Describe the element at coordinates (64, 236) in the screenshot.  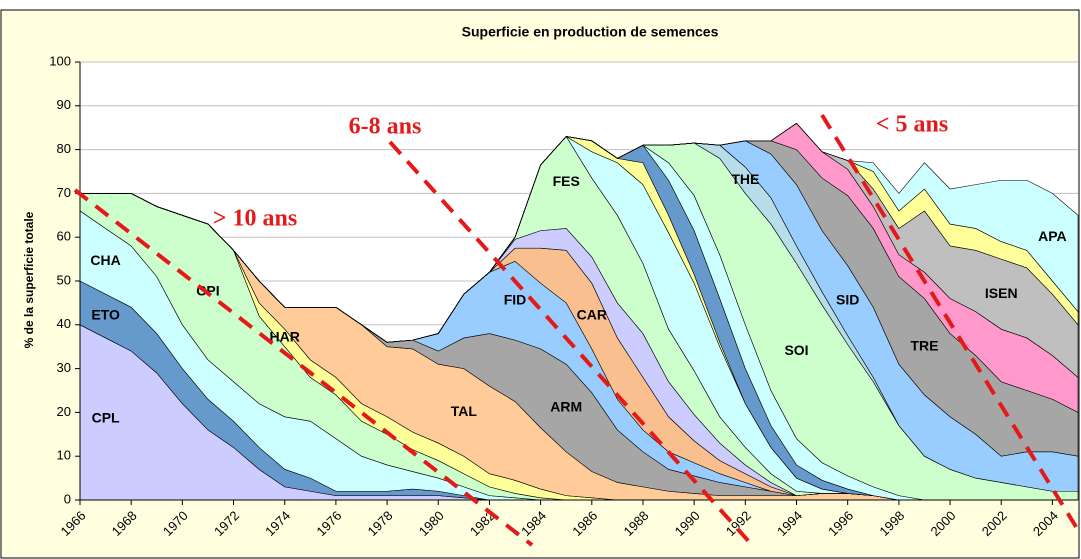
I see `y-tick-label: 60` at that location.